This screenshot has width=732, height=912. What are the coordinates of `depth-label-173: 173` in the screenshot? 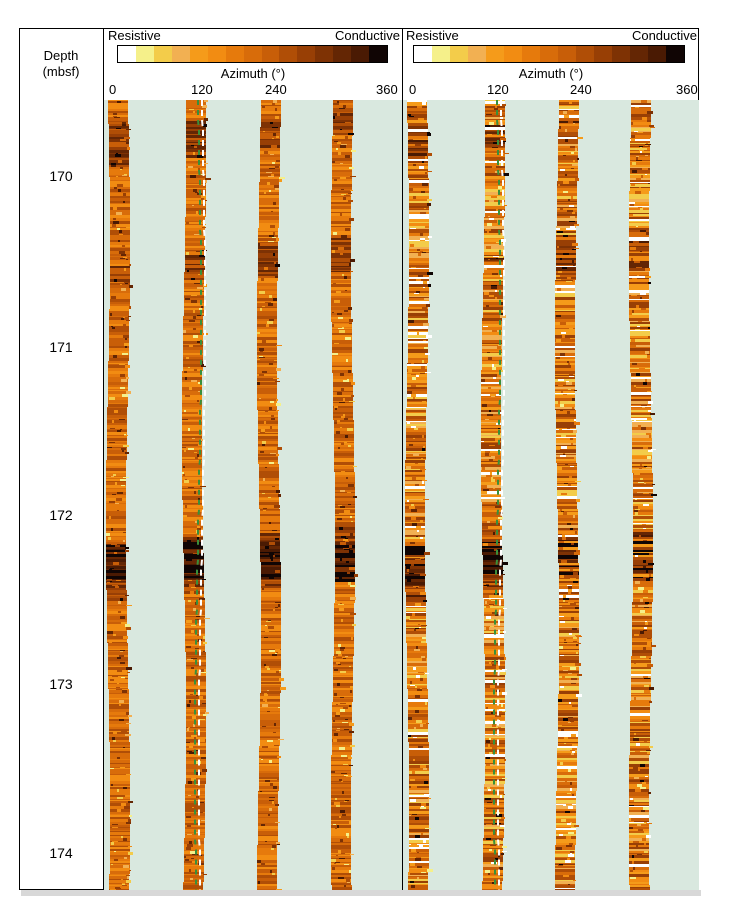 It's located at (61, 684).